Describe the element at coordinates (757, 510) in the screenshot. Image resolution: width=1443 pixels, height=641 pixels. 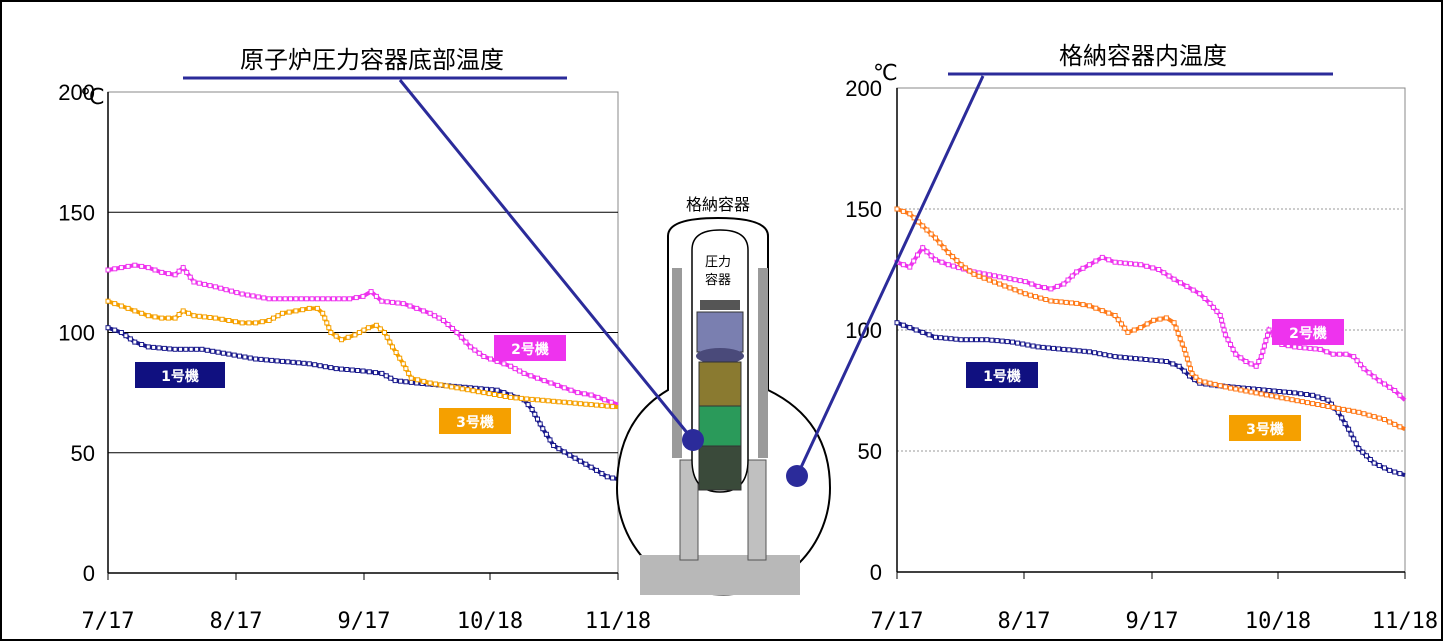
I see `pedestal-right` at that location.